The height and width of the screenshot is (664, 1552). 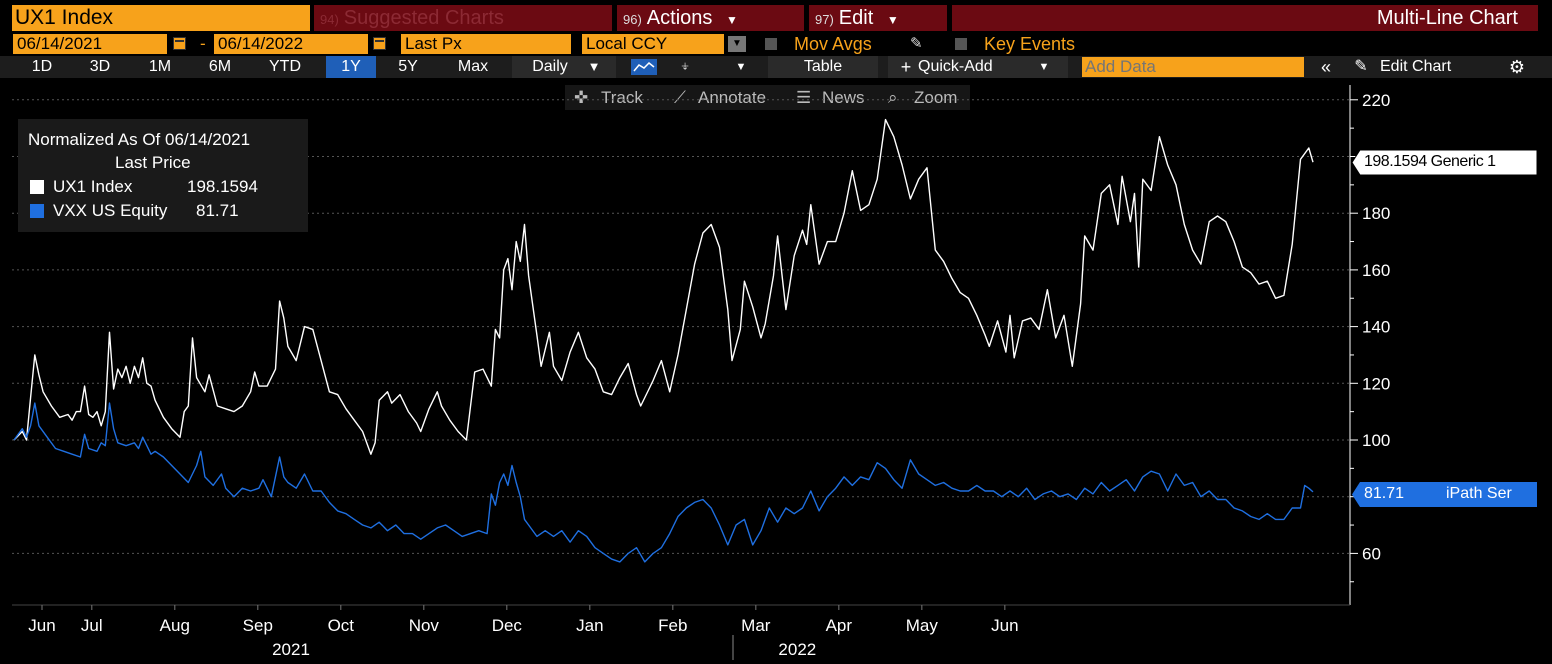 I want to click on annotate-button: Annotate, so click(x=732, y=97).